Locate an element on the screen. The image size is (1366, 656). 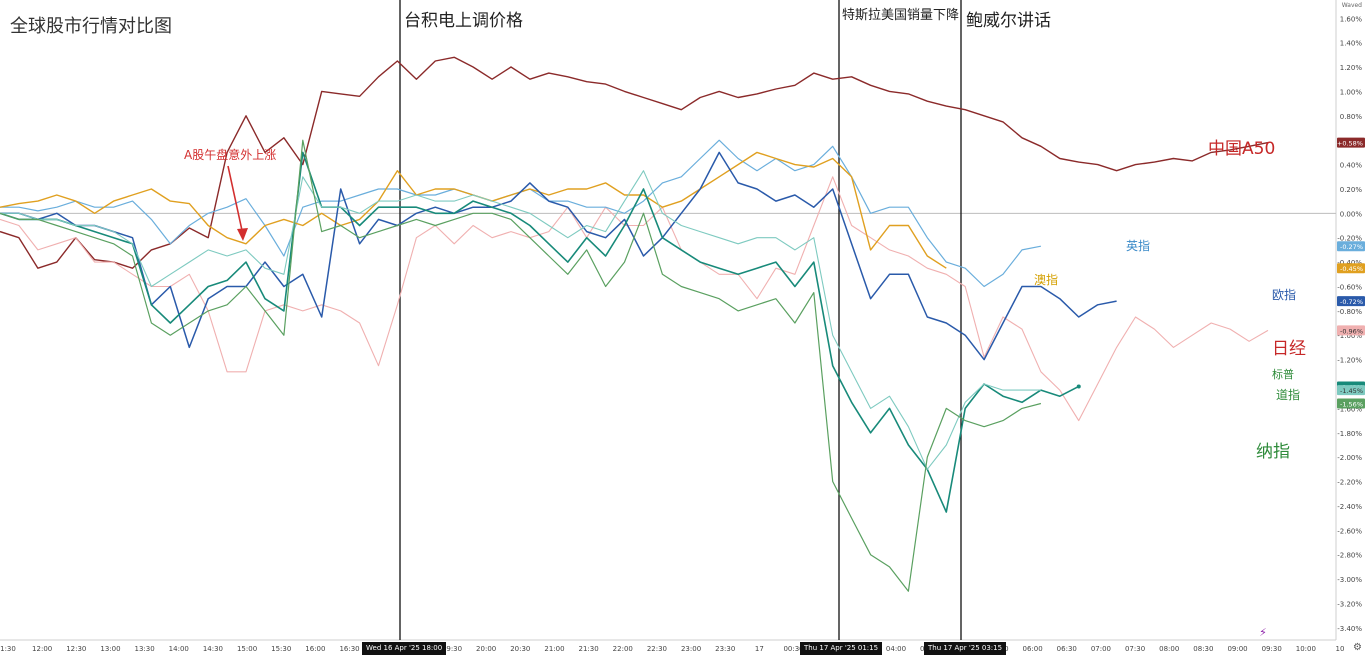
end-badge-text-nikkei: -0.96% is located at coordinates (1351, 331).